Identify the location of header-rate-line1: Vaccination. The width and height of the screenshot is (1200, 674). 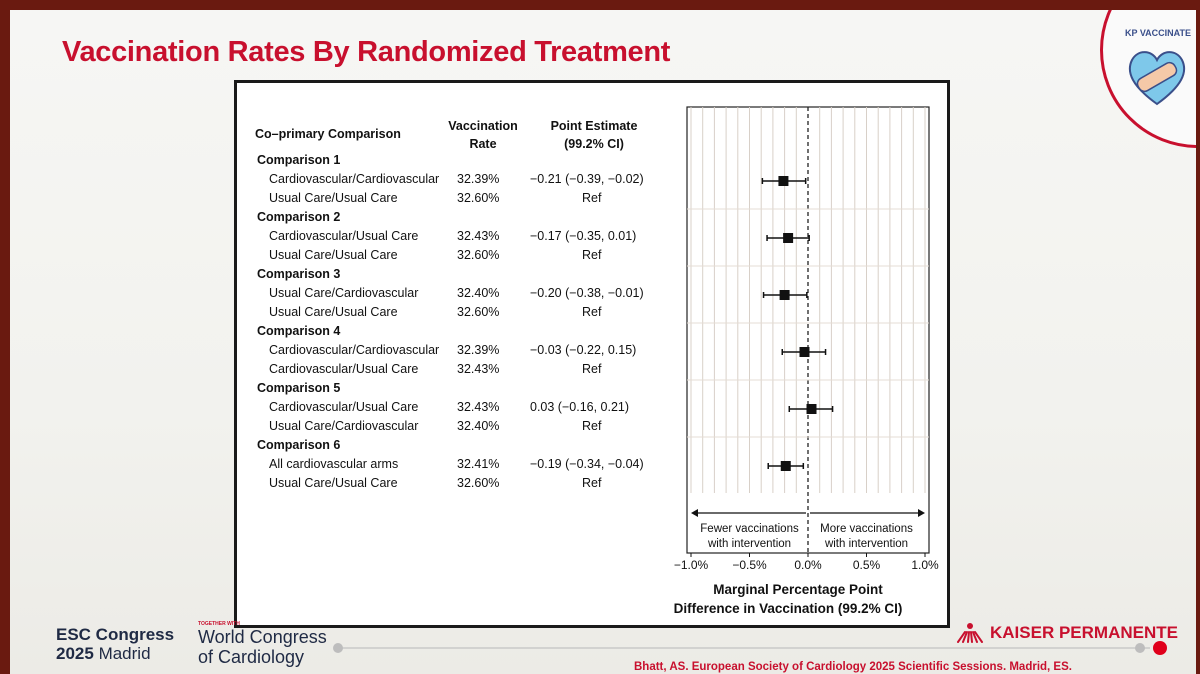
(483, 126).